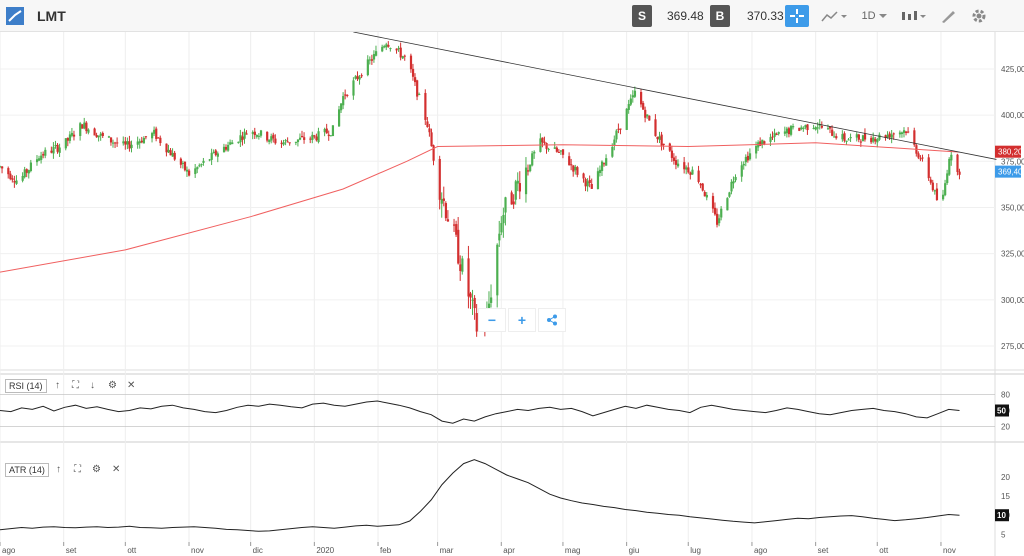 The height and width of the screenshot is (556, 1024). What do you see at coordinates (765, 16) in the screenshot?
I see `buy-price: 370.33` at bounding box center [765, 16].